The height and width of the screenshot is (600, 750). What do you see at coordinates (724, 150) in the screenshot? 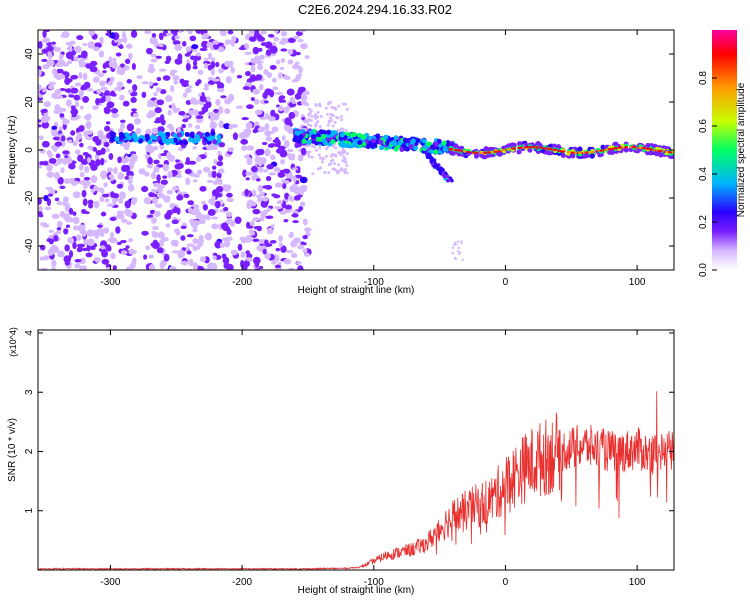
I see `colorbar-gradient` at bounding box center [724, 150].